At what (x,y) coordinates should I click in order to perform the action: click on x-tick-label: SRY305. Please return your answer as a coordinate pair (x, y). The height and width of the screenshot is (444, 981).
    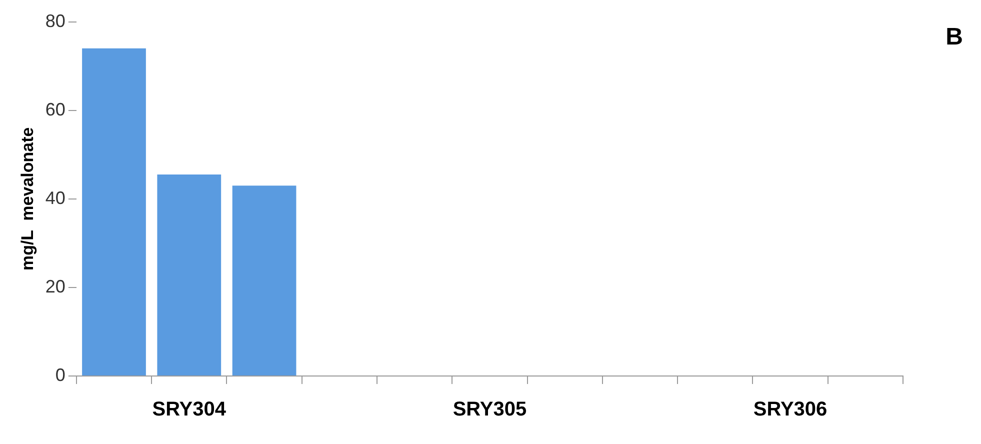
    Looking at the image, I should click on (489, 409).